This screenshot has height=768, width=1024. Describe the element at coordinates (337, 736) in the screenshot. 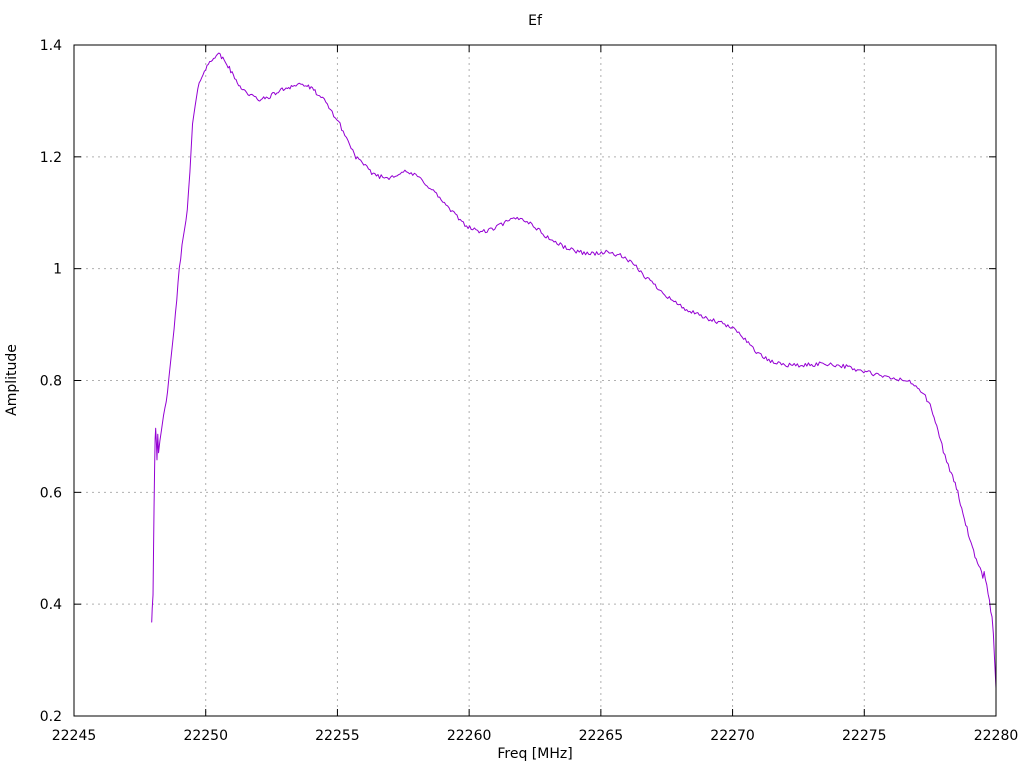

I see `x-tick-label: 22255` at that location.